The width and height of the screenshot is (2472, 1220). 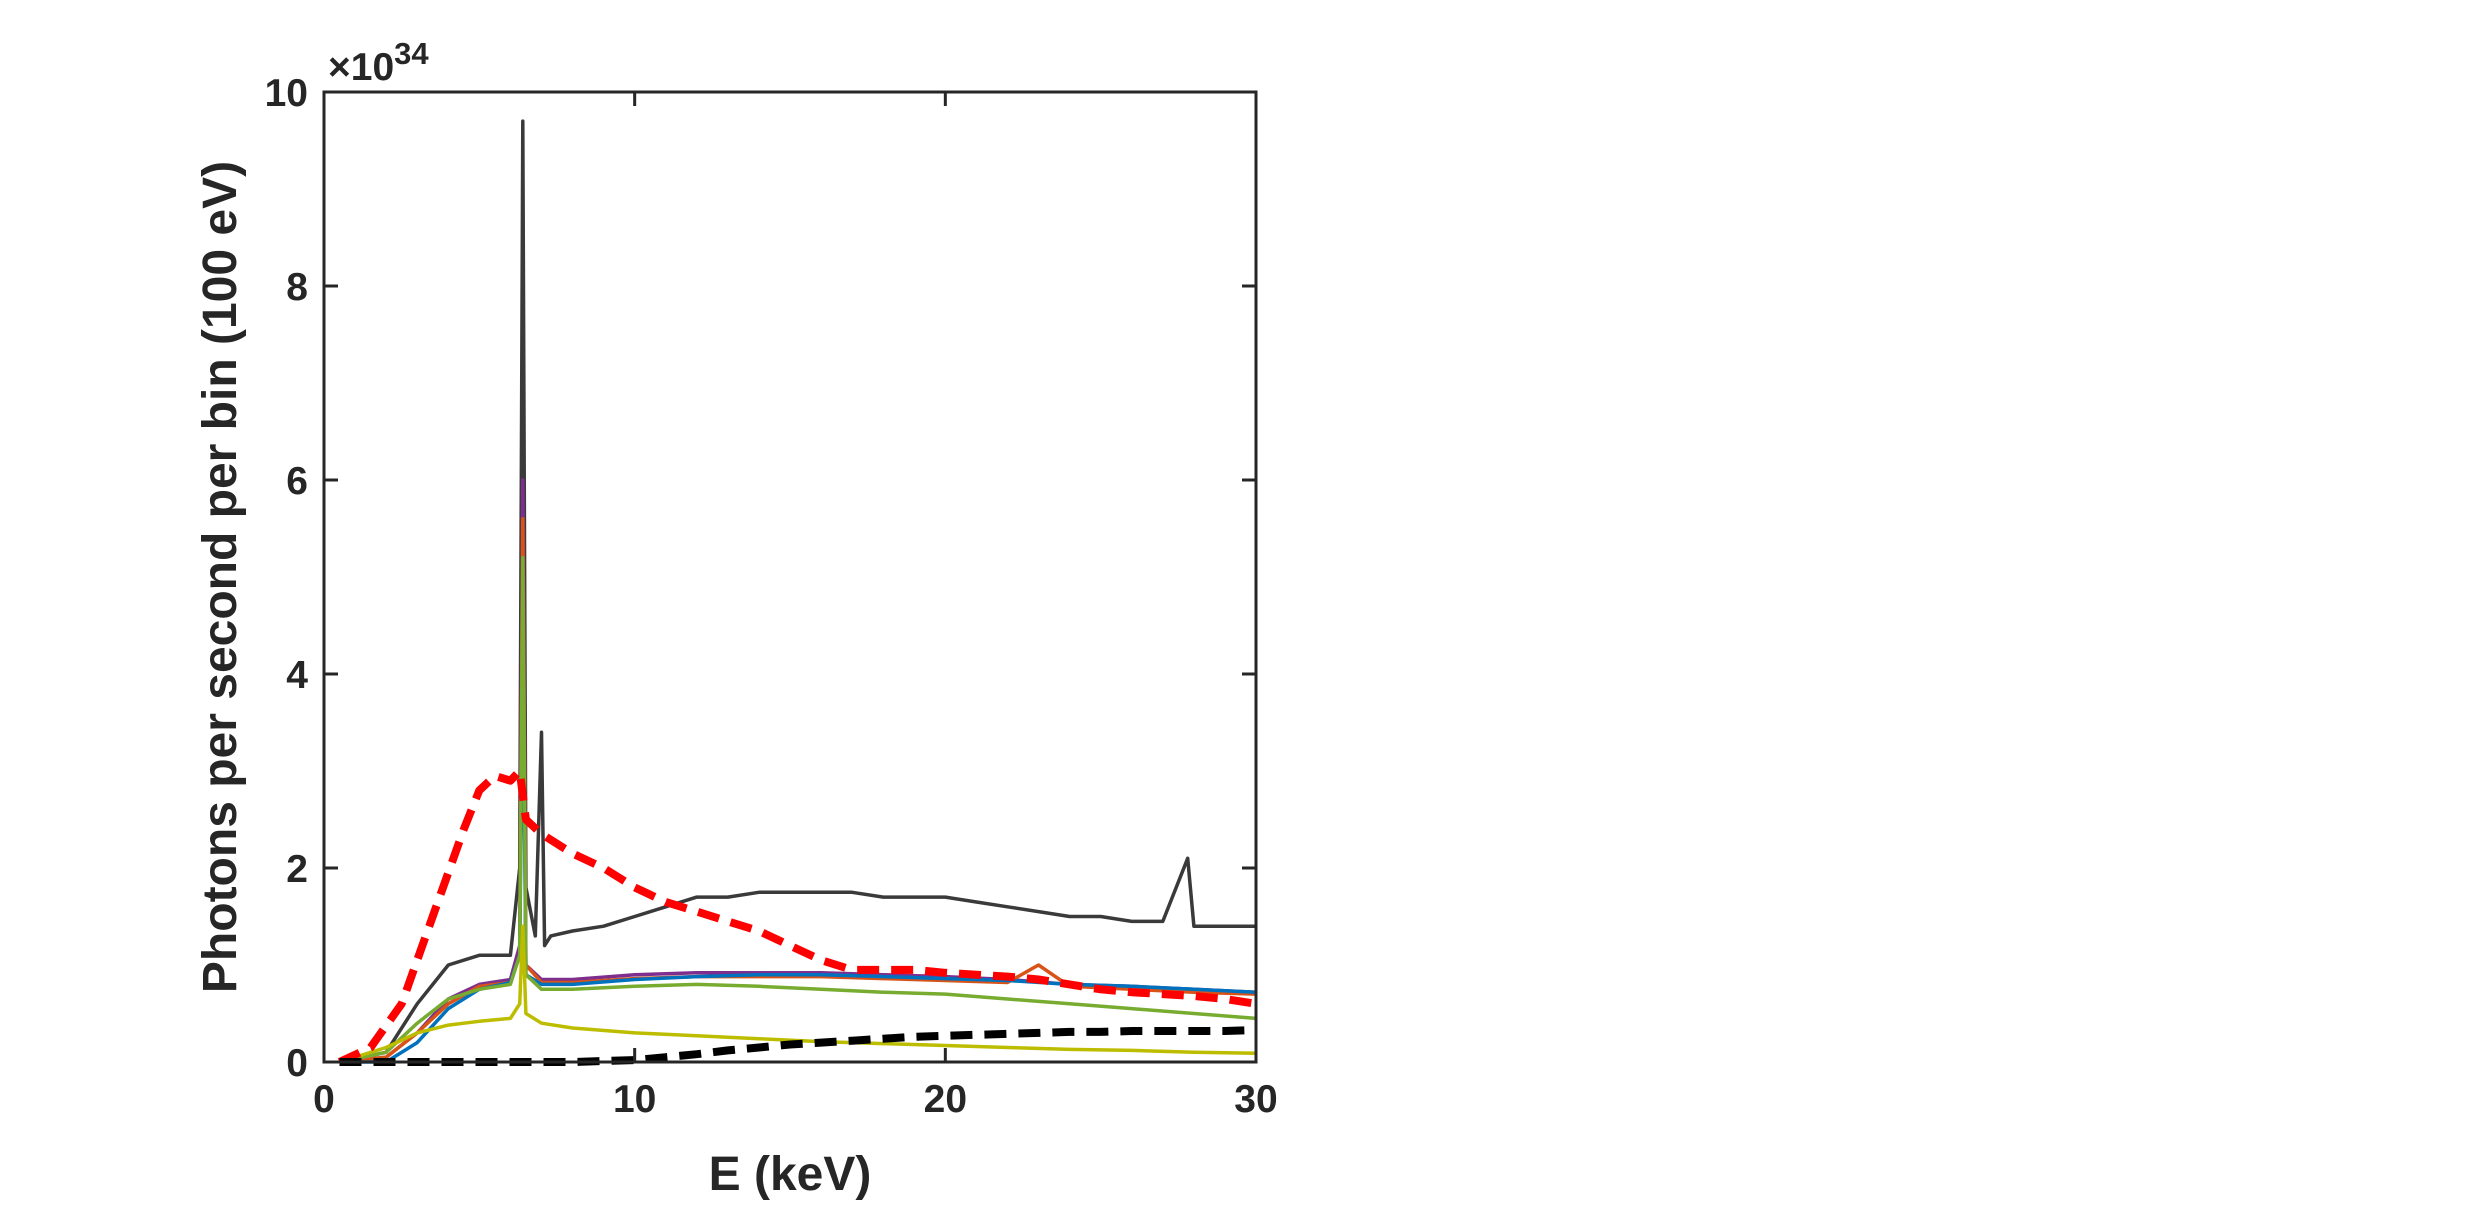 What do you see at coordinates (297, 287) in the screenshot?
I see `y-tick-label: 8` at bounding box center [297, 287].